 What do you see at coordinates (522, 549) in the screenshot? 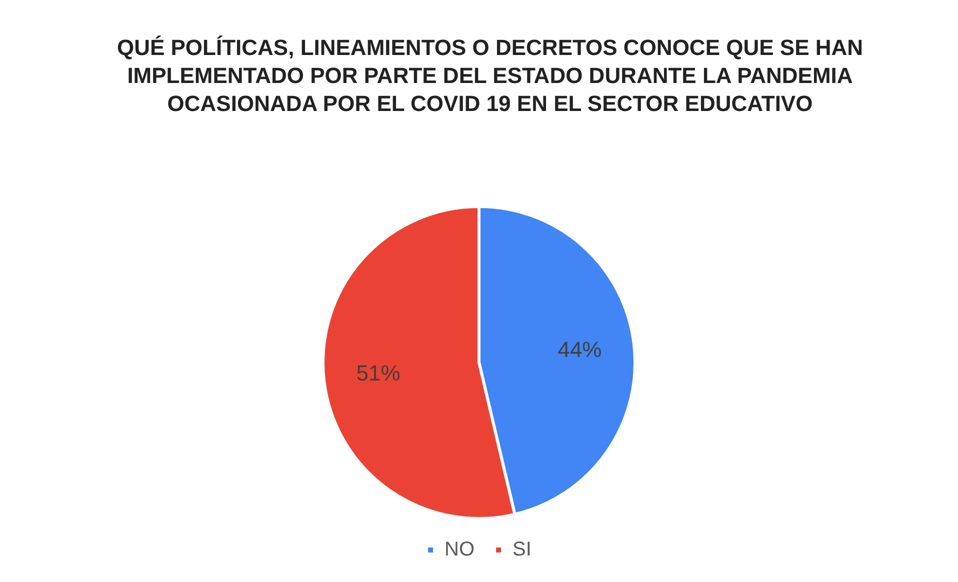
I see `legend-label: SI` at bounding box center [522, 549].